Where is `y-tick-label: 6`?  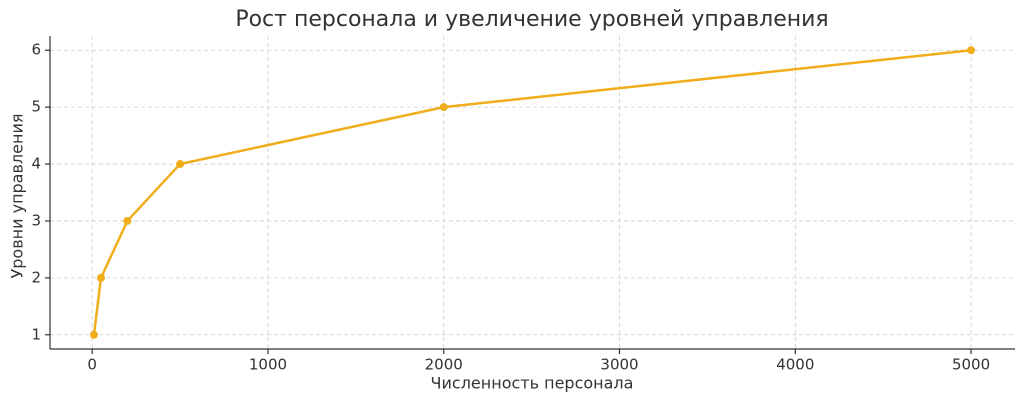
y-tick-label: 6 is located at coordinates (36, 50).